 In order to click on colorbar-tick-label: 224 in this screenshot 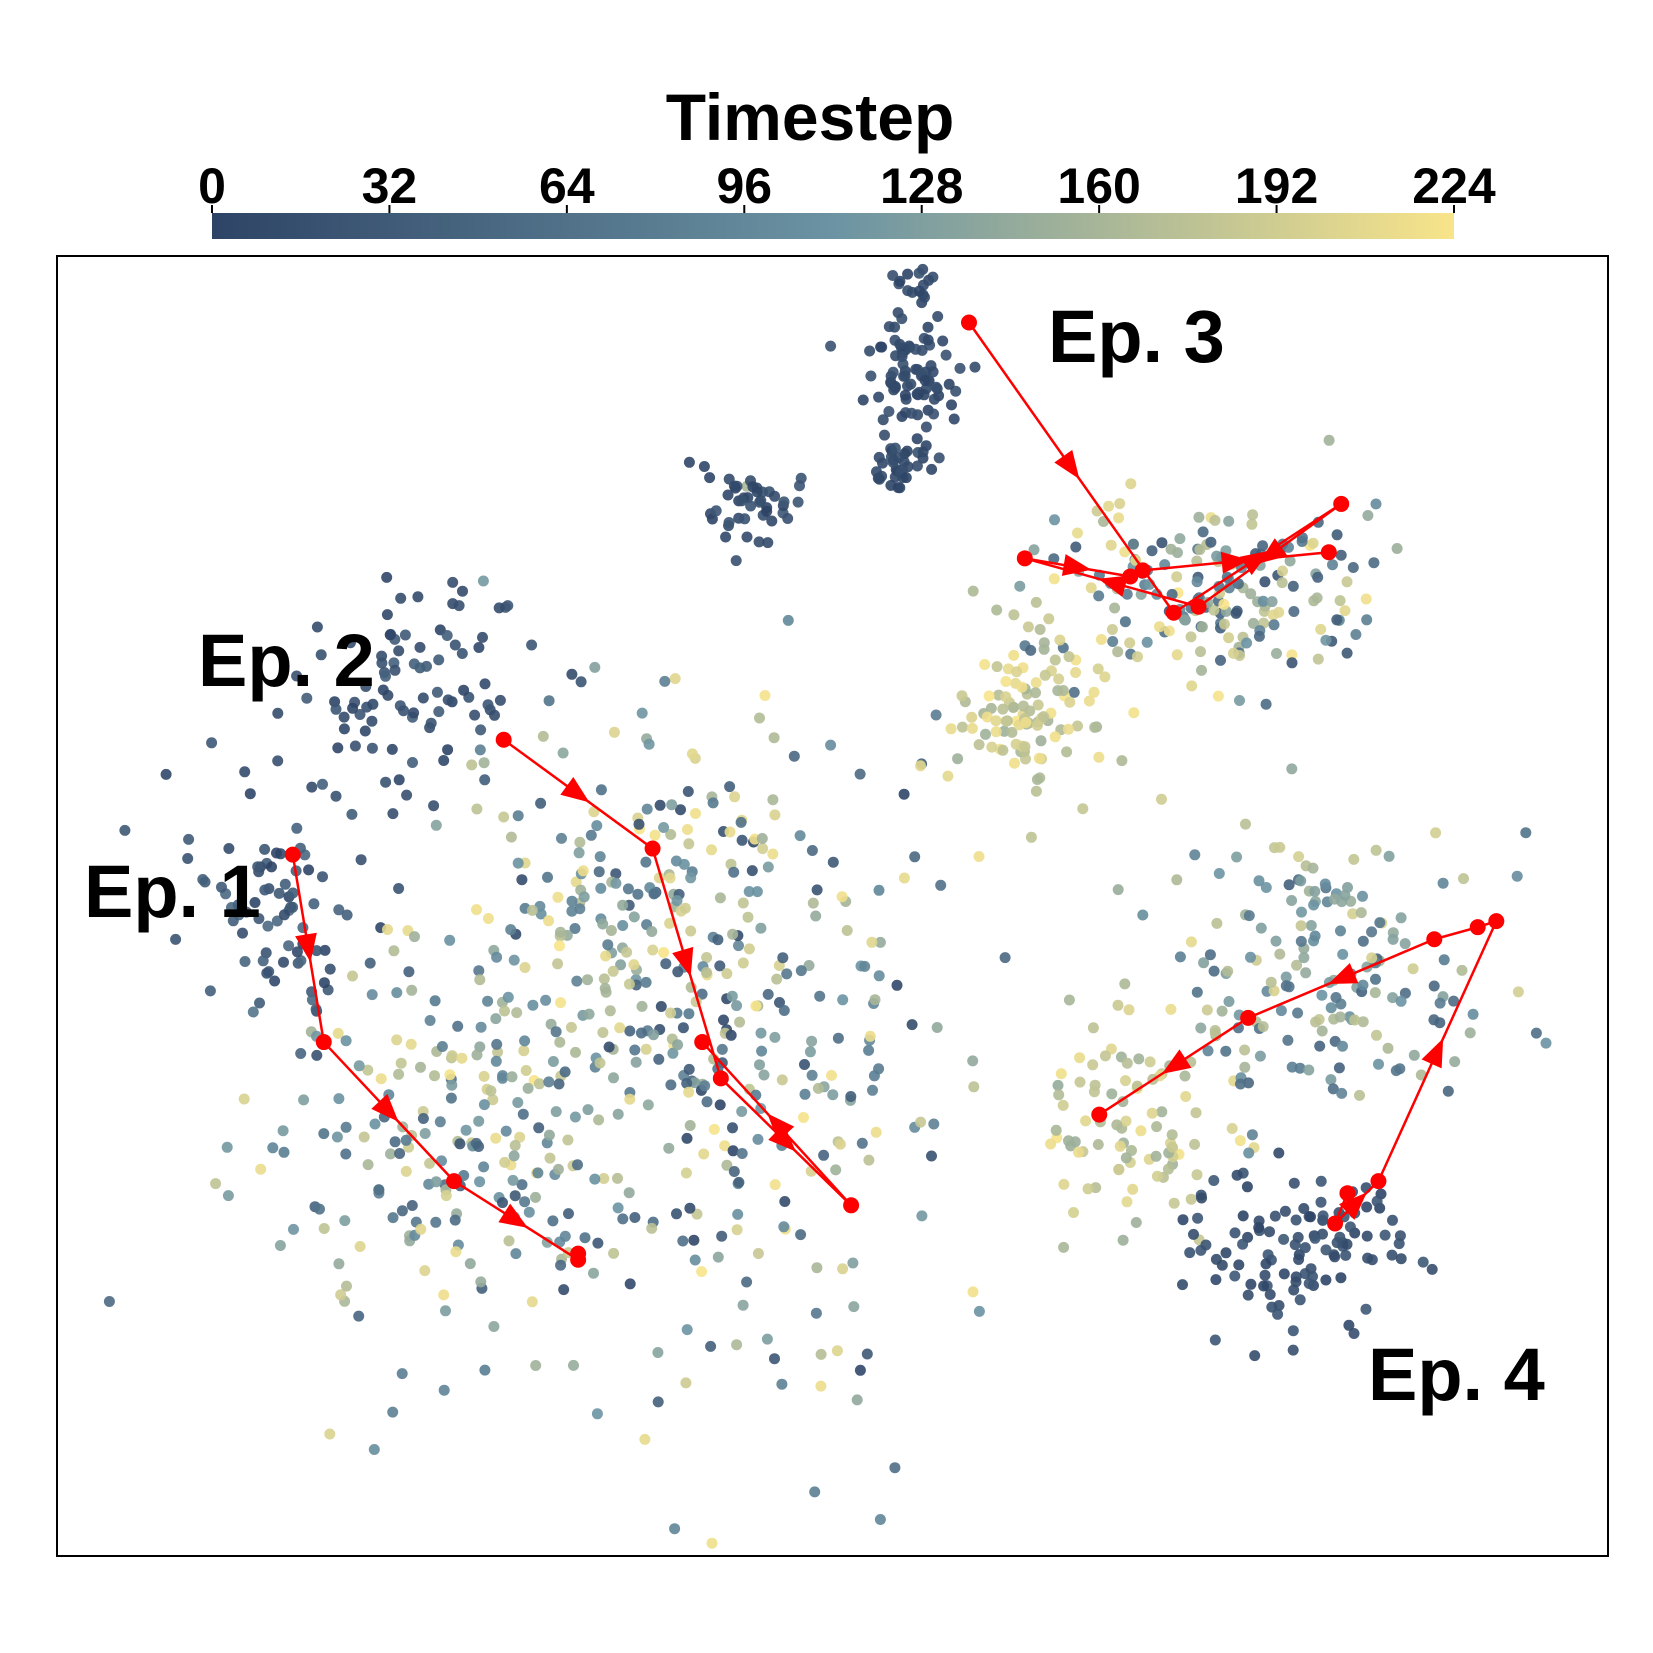, I will do `click(1454, 186)`.